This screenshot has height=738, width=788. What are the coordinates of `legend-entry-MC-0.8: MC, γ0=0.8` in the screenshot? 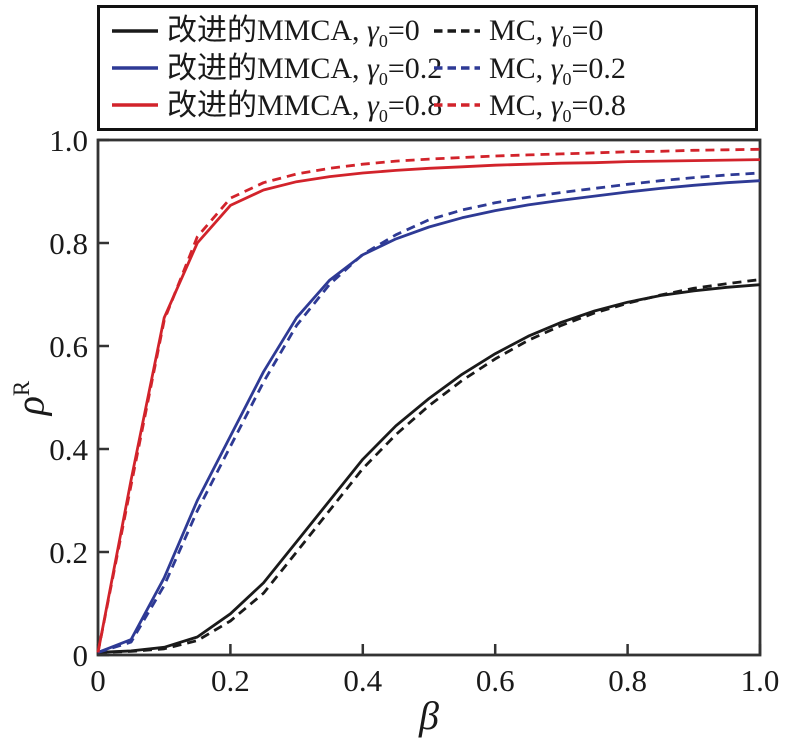 It's located at (591, 107).